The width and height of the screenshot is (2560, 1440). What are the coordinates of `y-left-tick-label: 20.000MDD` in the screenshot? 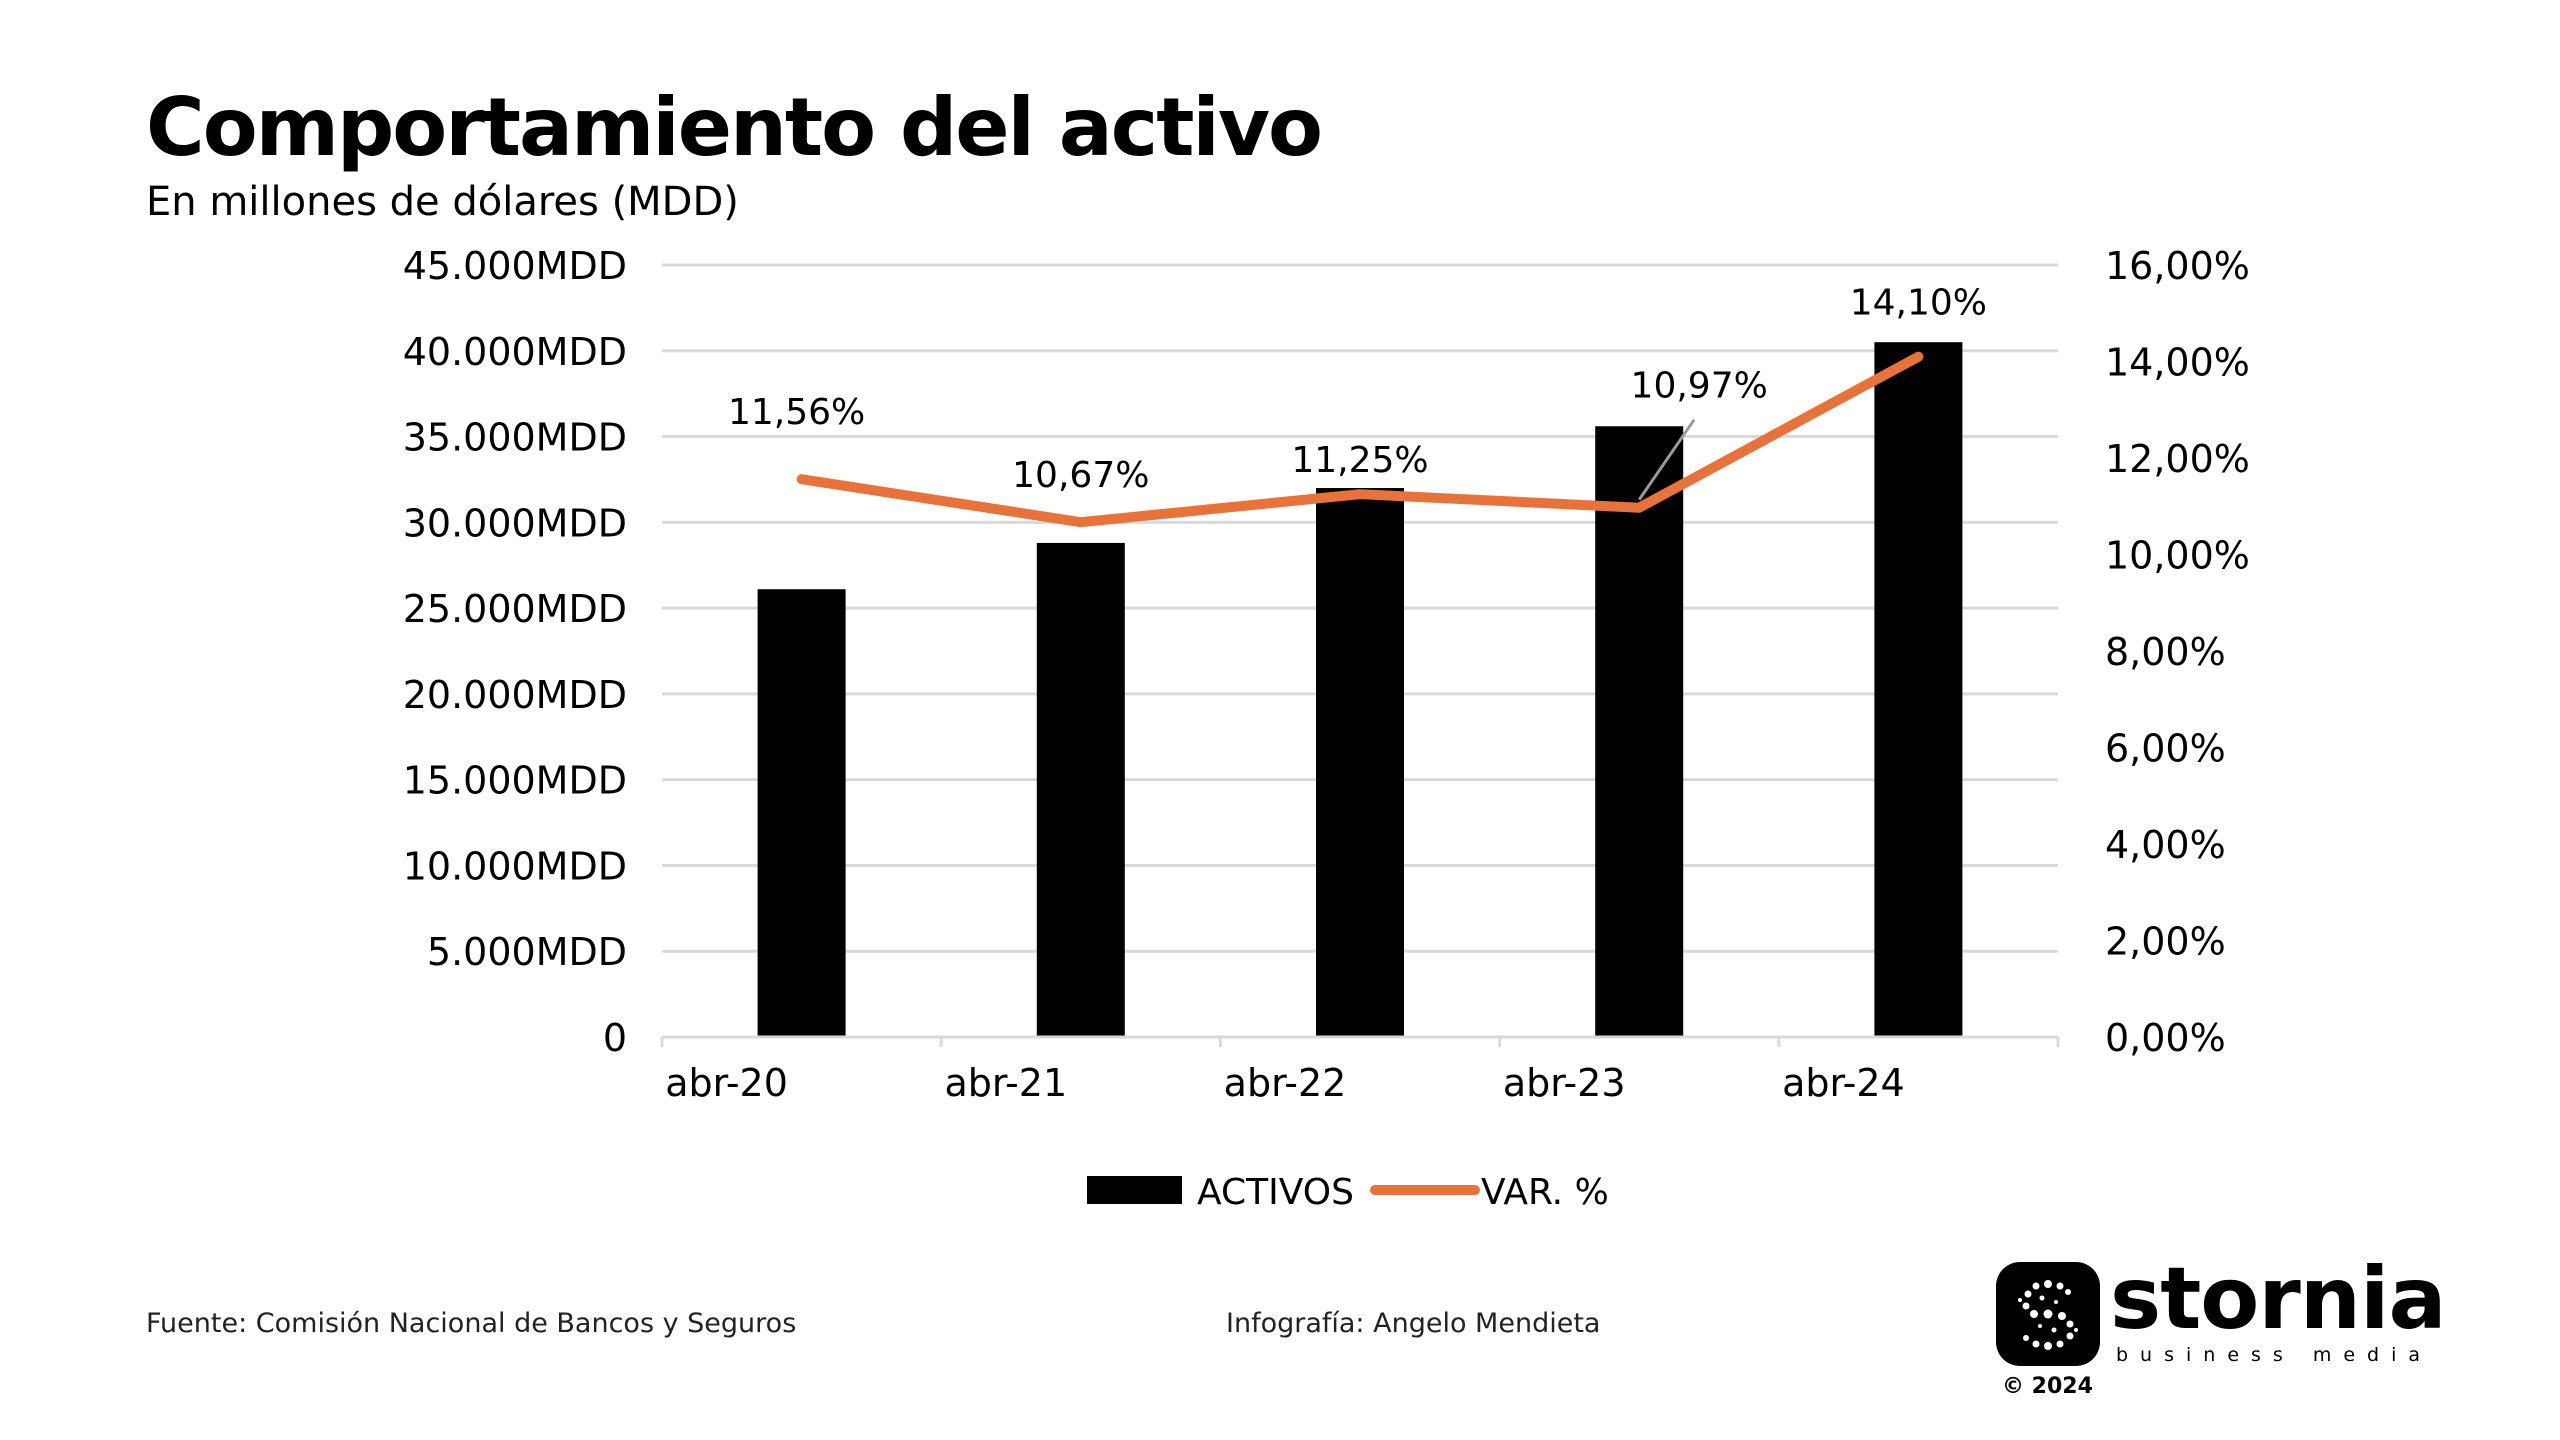 It's located at (515, 695).